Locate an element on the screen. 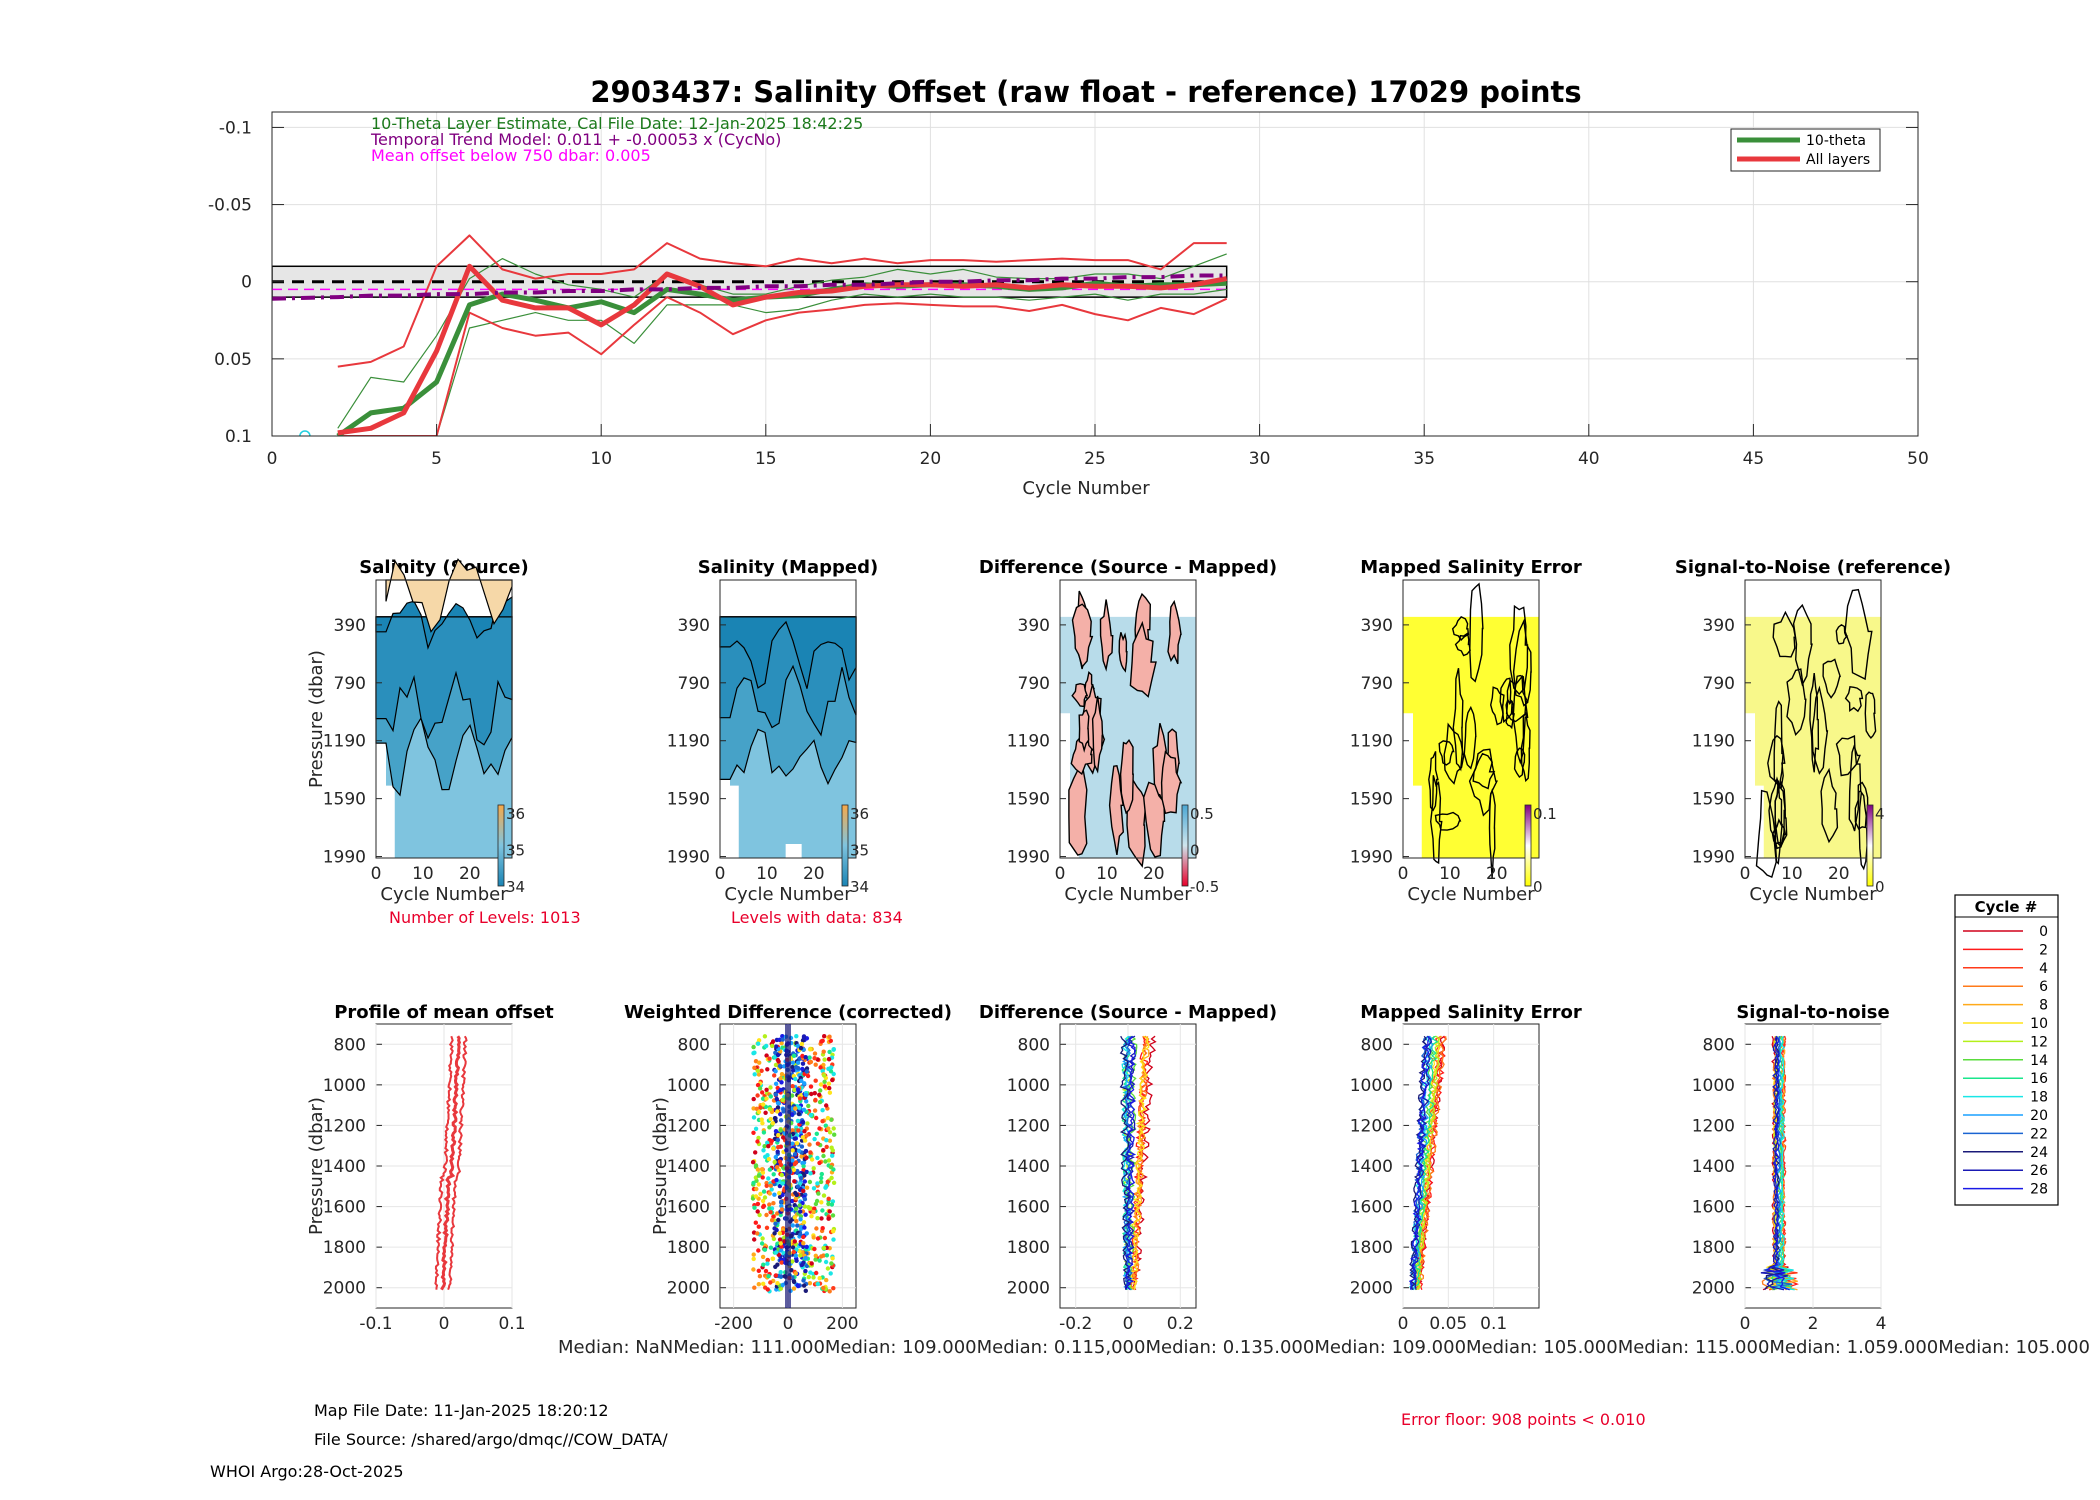  profile-line is located at coordinates (1419, 1163).